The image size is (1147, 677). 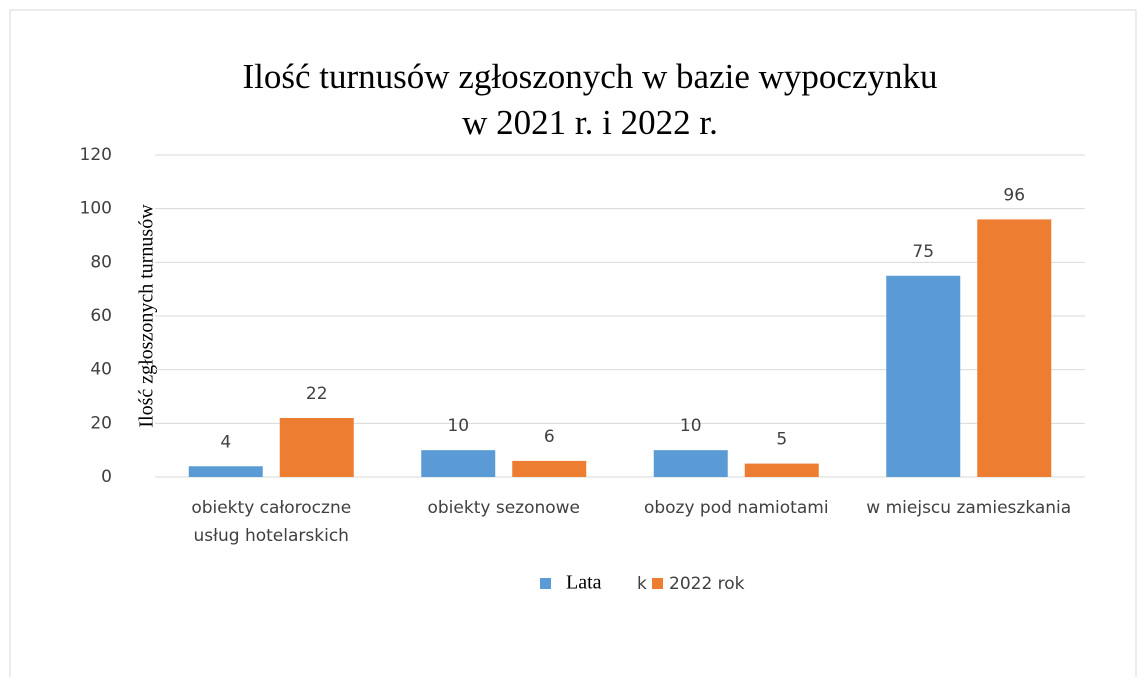 I want to click on data-label: 96, so click(x=1014, y=195).